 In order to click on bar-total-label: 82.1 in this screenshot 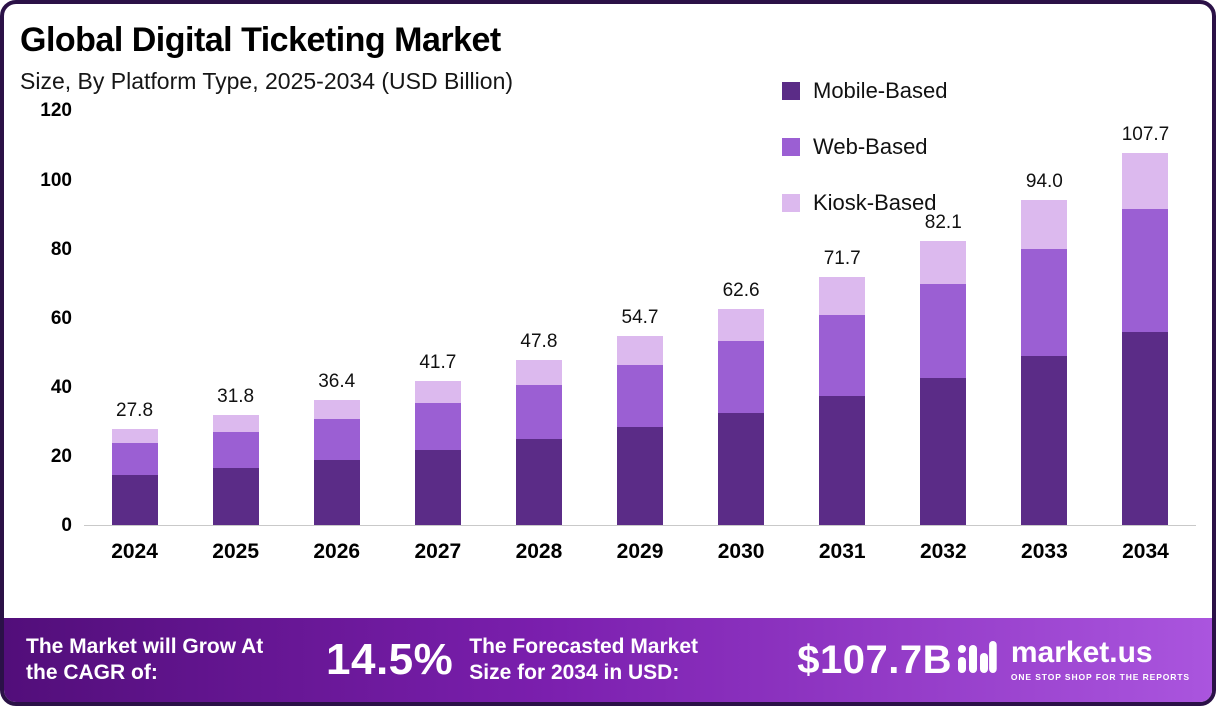, I will do `click(943, 223)`.